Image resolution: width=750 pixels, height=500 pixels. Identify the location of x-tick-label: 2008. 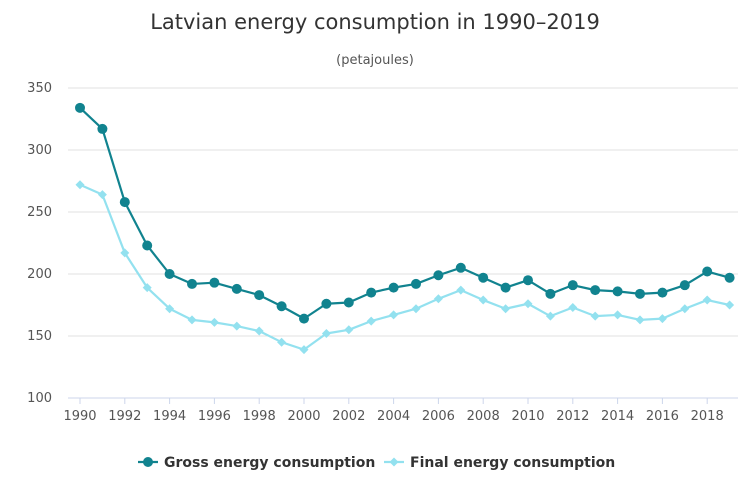
(483, 416).